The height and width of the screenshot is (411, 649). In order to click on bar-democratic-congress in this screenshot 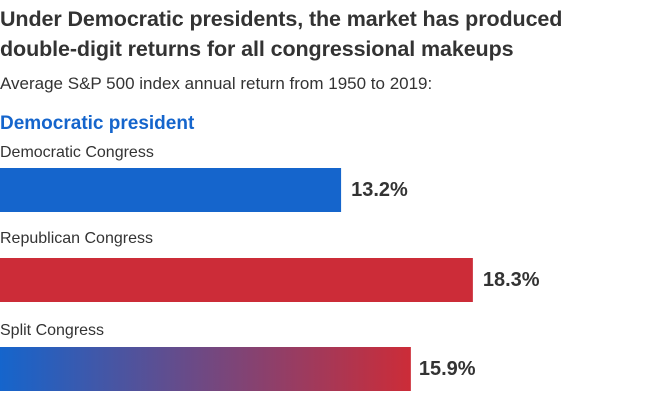, I will do `click(171, 190)`.